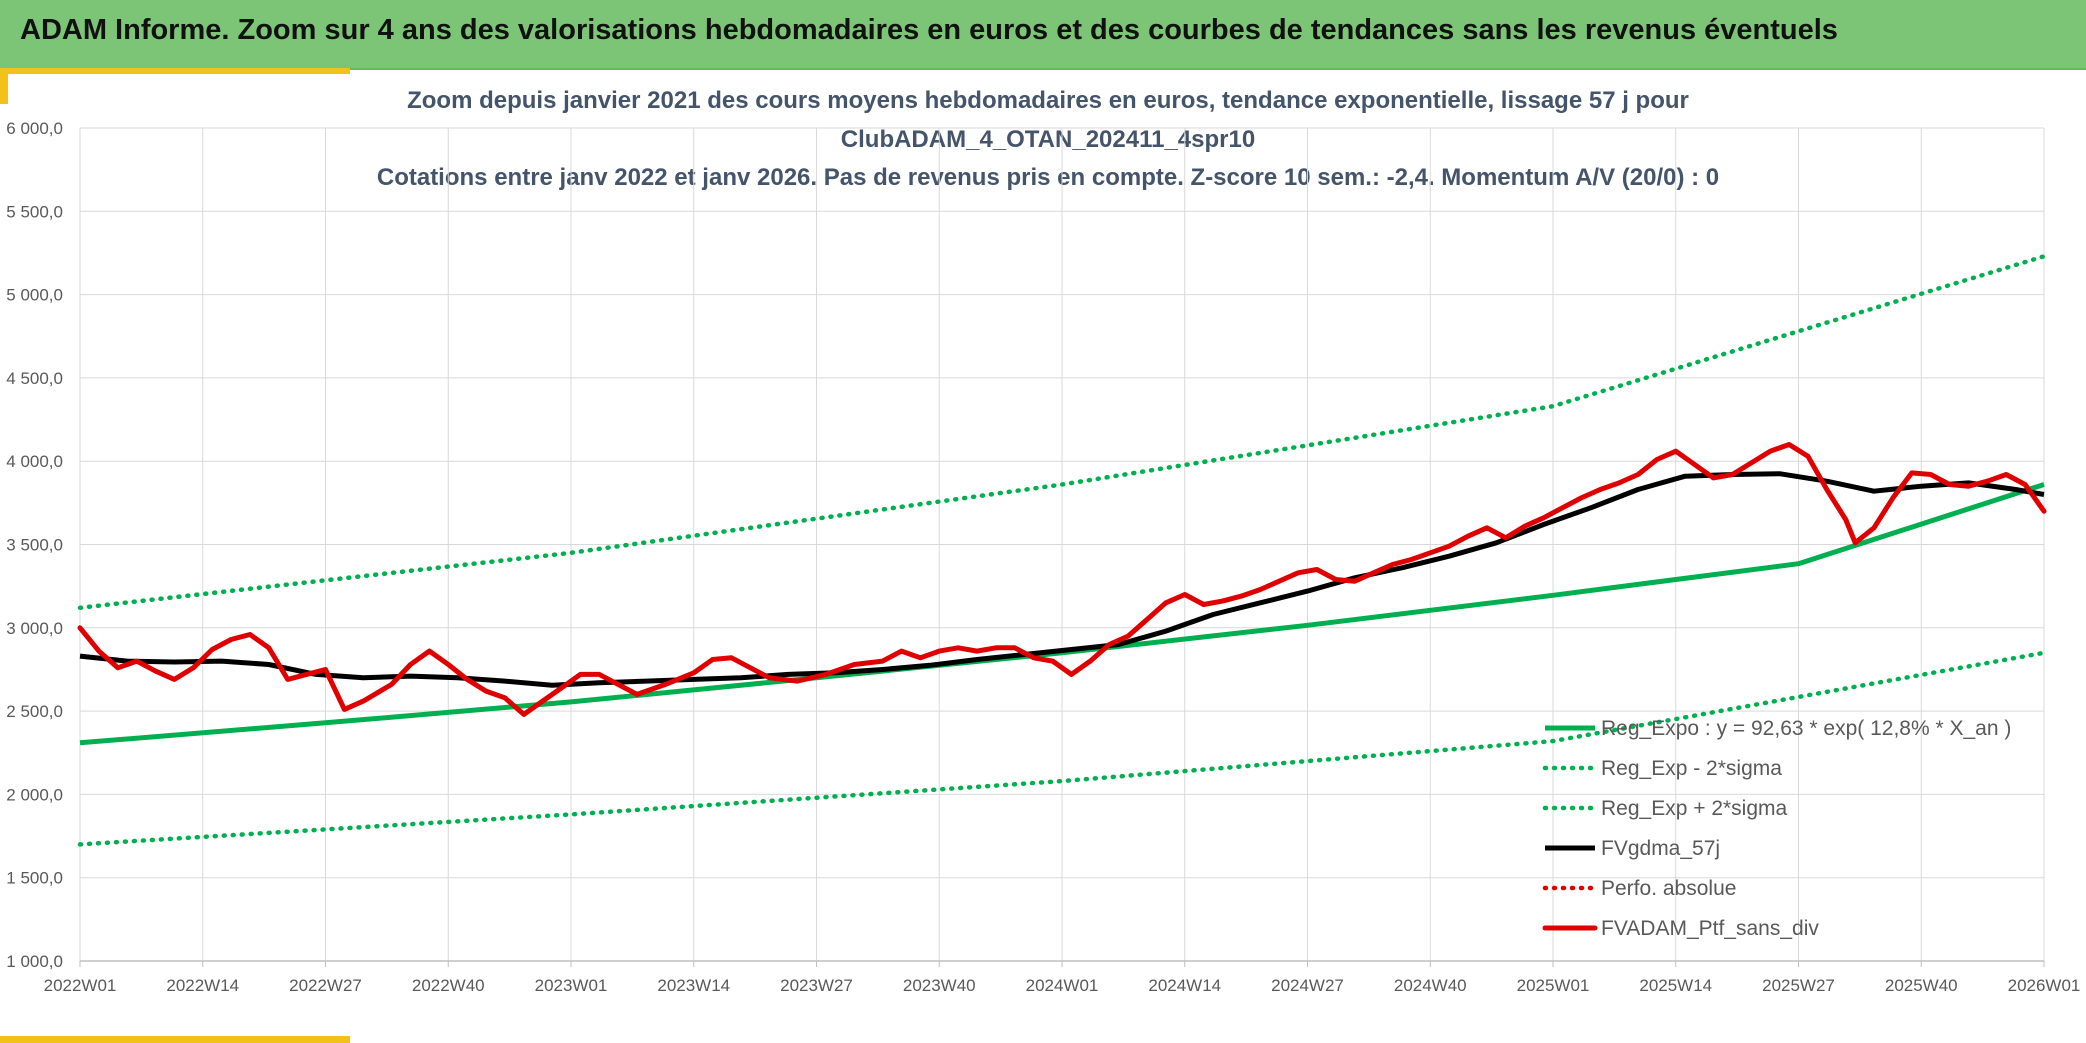  I want to click on y-tick-label: 5 000,0, so click(34, 295).